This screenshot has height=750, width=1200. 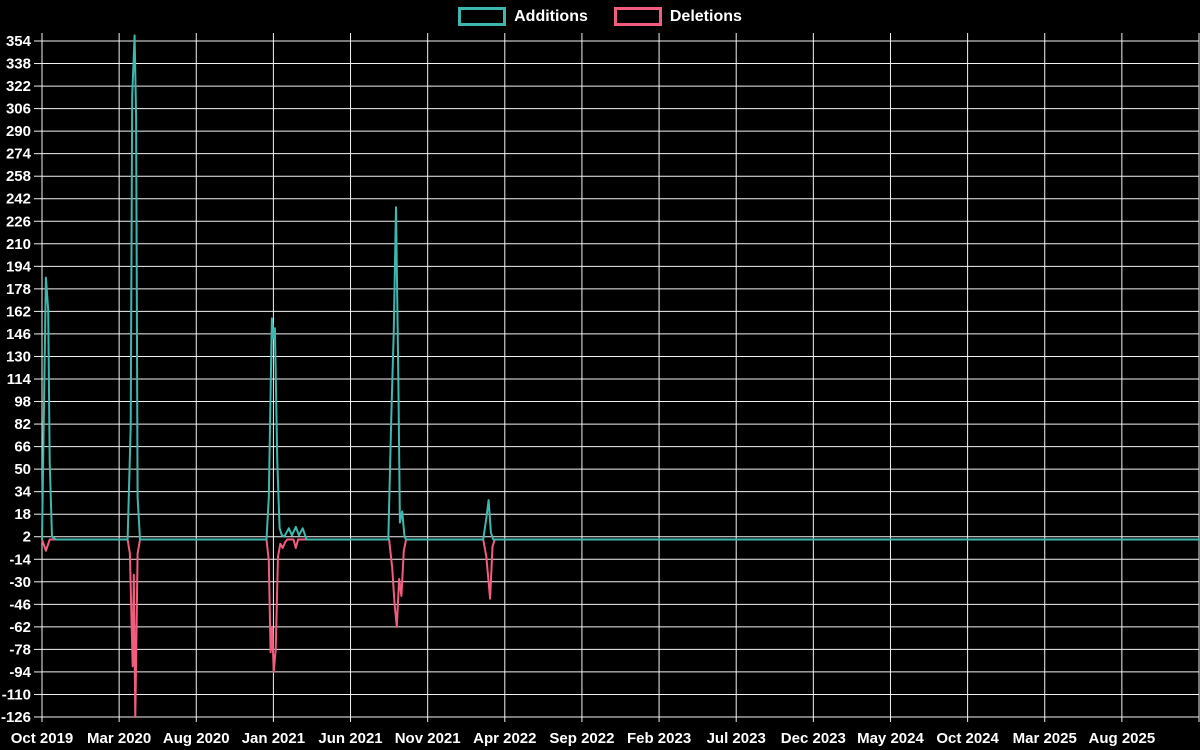 What do you see at coordinates (22, 424) in the screenshot?
I see `y-tick-label: 82` at bounding box center [22, 424].